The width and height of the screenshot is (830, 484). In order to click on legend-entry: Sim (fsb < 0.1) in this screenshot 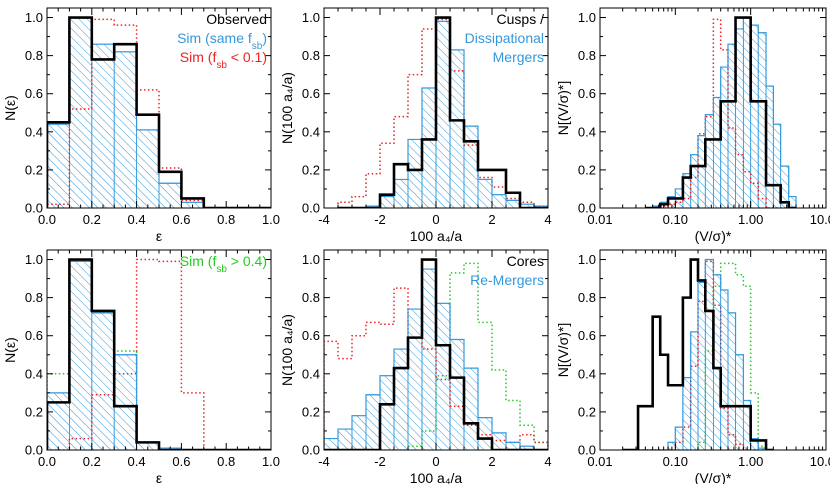, I will do `click(223, 60)`.